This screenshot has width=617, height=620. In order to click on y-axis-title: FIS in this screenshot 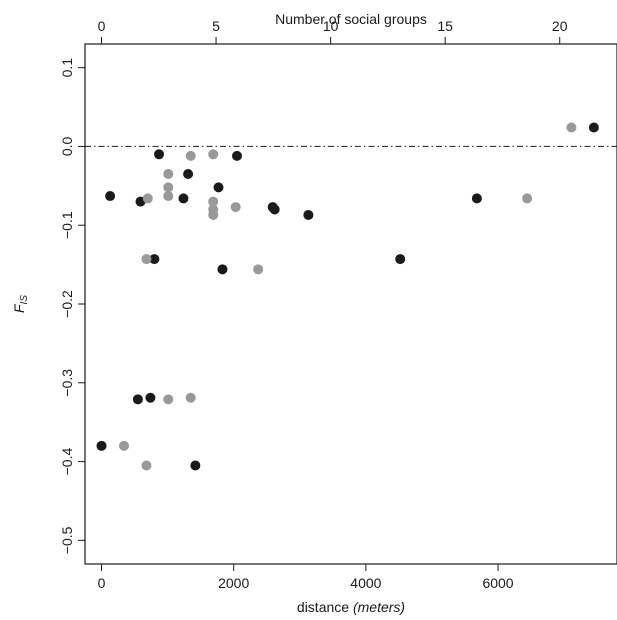, I will do `click(20, 304)`.